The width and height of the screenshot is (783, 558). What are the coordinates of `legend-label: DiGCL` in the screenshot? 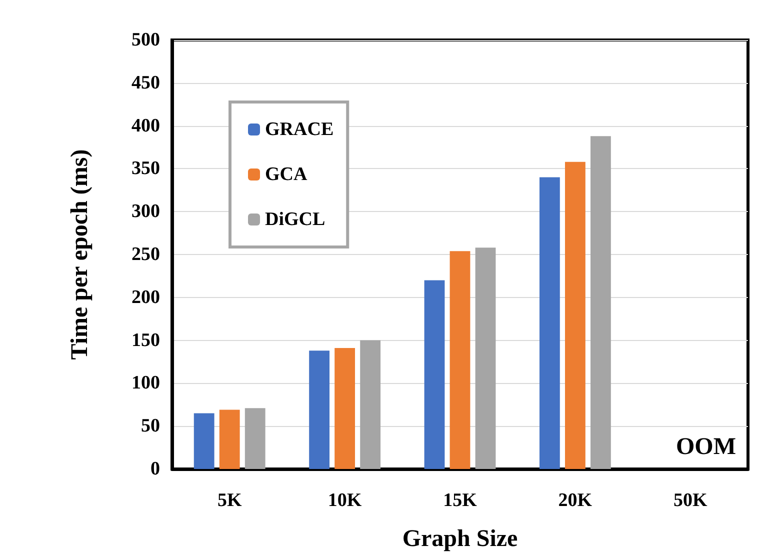 It's located at (295, 219).